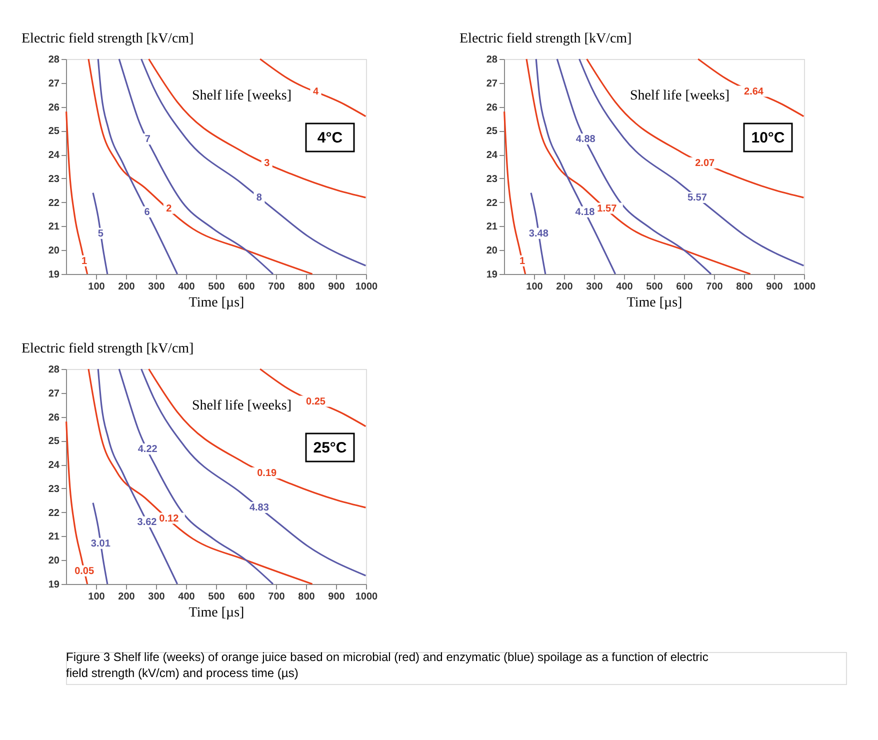  Describe the element at coordinates (607, 208) in the screenshot. I see `series-label: 1.57` at that location.